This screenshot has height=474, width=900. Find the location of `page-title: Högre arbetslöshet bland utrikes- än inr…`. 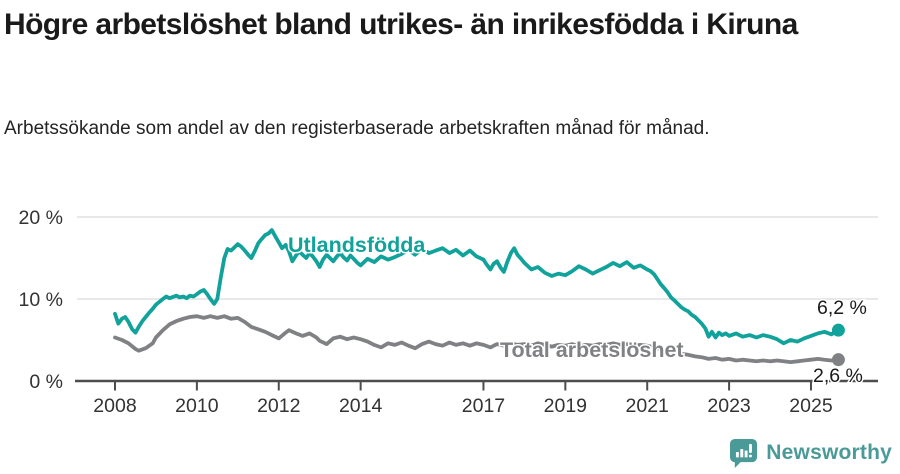

page-title: Högre arbetslöshet bland utrikes- än inr… is located at coordinates (401, 24).